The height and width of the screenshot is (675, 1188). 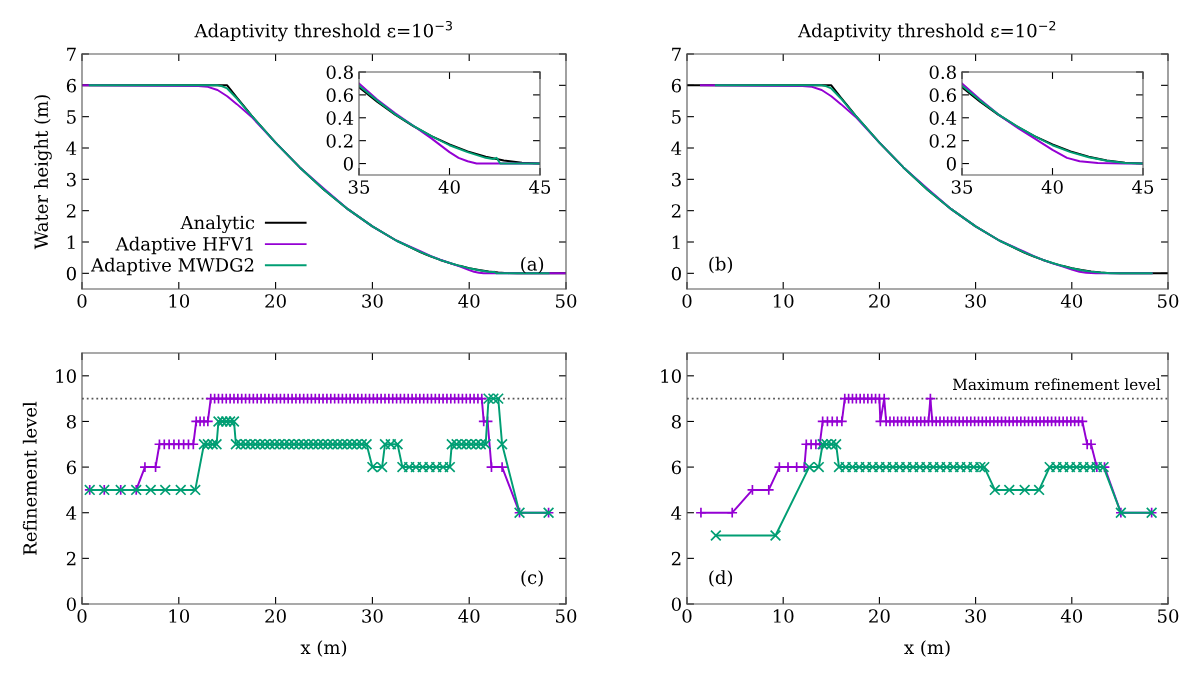 I want to click on chart-title: Adaptivity threshold ε=10$^{−3}$, so click(x=323, y=31).